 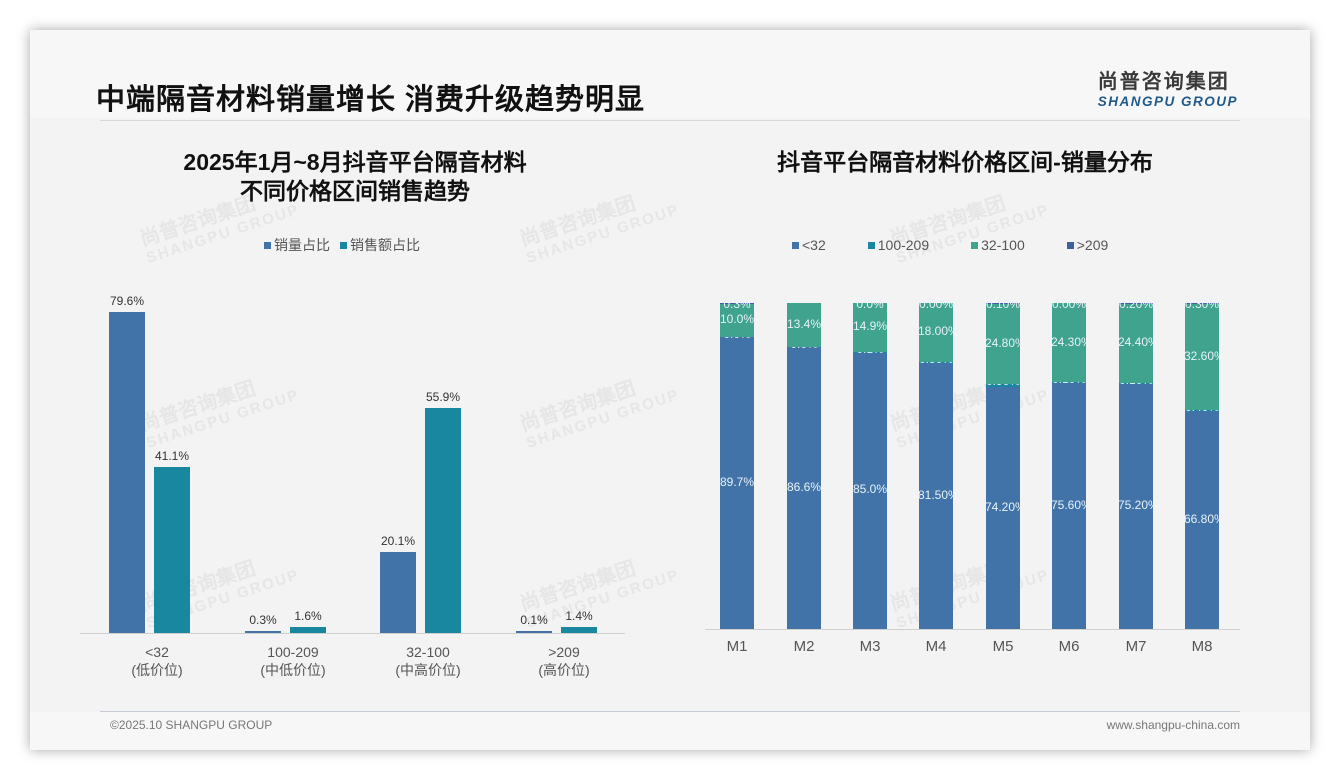 I want to click on segment-value-label: 0.30%, so click(x=1202, y=304).